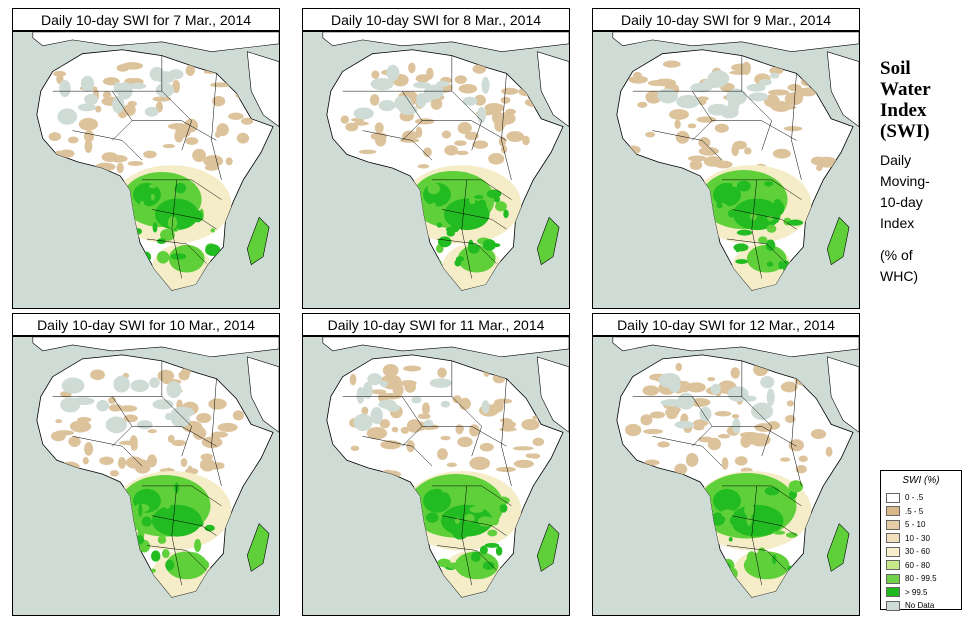  What do you see at coordinates (921, 480) in the screenshot?
I see `legend-title: SWI (%)` at bounding box center [921, 480].